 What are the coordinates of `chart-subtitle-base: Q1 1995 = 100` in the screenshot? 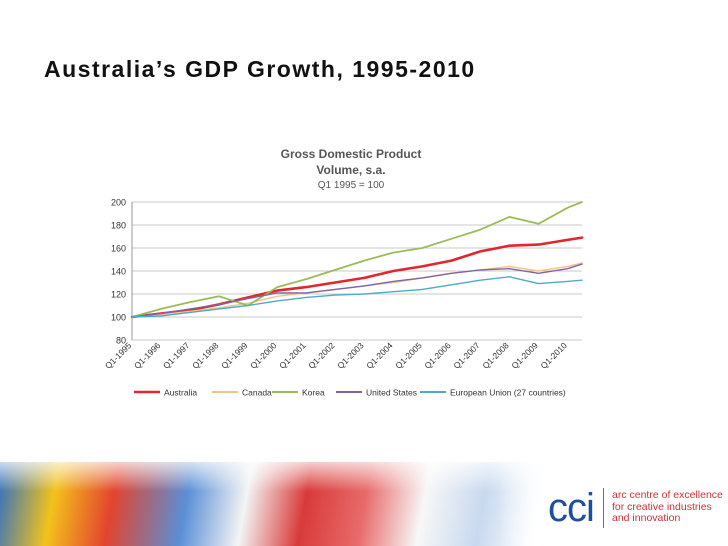 It's located at (351, 185).